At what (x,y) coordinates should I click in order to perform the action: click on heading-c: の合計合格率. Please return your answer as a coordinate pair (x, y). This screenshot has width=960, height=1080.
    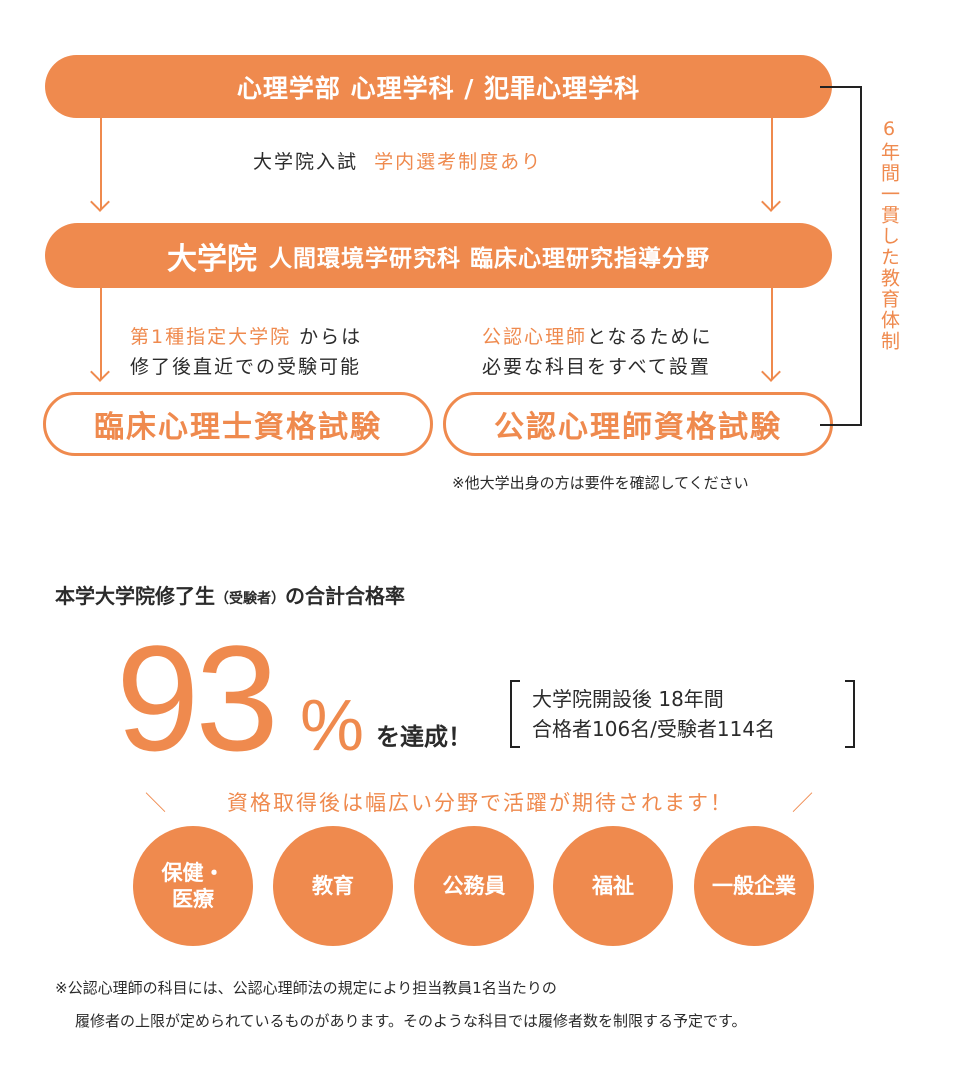
    Looking at the image, I should click on (345, 596).